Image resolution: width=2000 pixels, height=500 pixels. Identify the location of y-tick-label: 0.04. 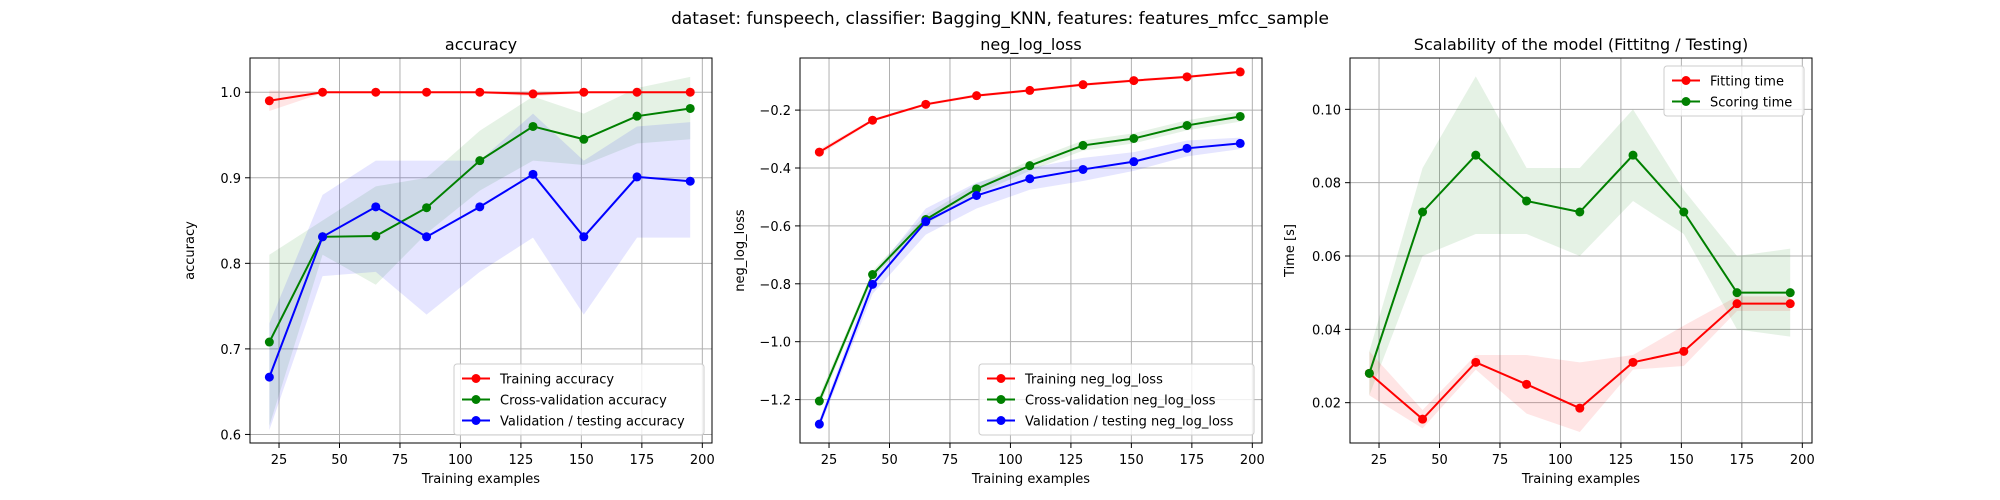
(1326, 330).